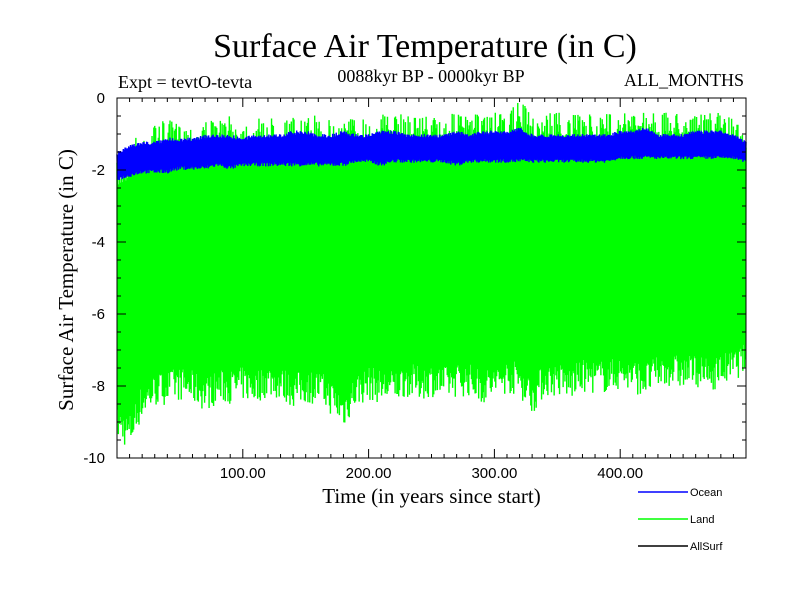  I want to click on legend-item-land: Land, so click(676, 520).